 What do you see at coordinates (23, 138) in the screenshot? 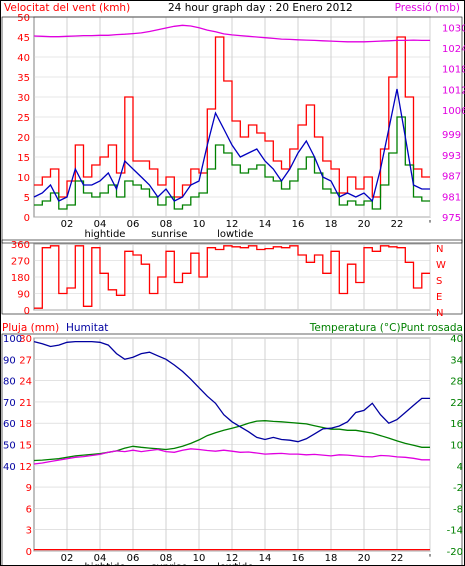
I see `wind-tick-label: 20` at bounding box center [23, 138].